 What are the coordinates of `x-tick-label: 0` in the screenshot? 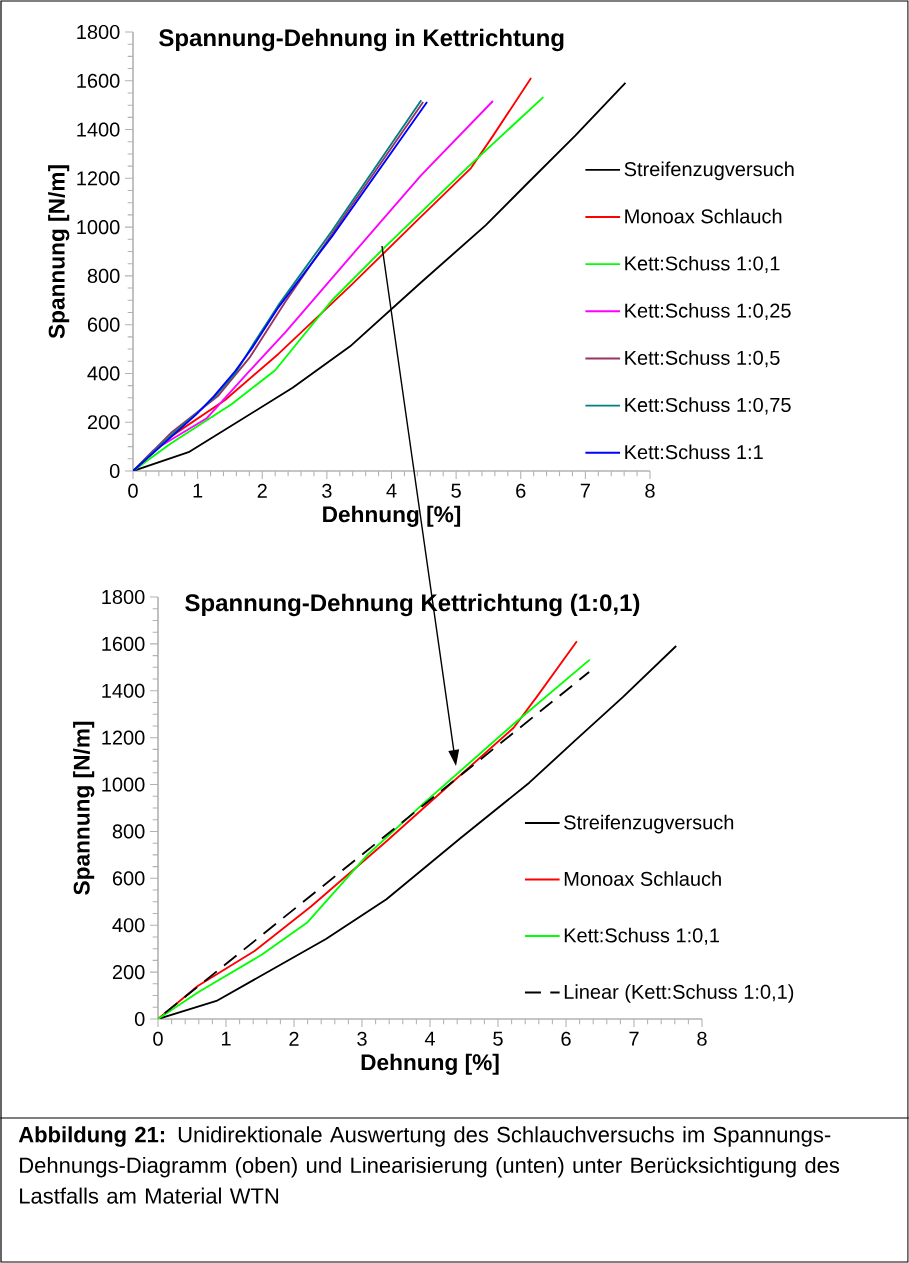 It's located at (158, 1038).